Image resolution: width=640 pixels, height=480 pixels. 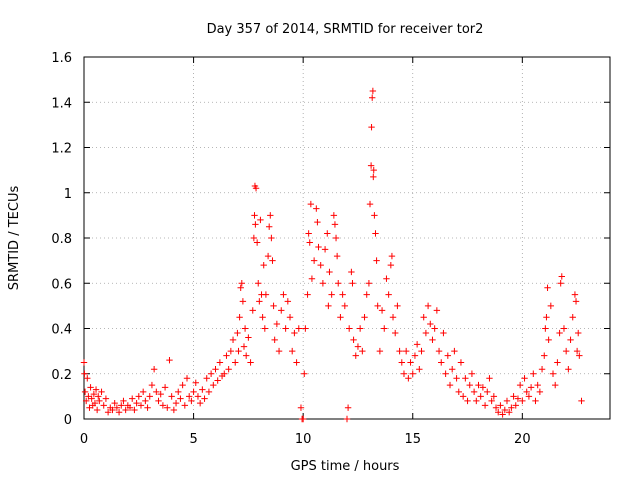 What do you see at coordinates (61, 375) in the screenshot?
I see `y-tick-label: 0.2` at bounding box center [61, 375].